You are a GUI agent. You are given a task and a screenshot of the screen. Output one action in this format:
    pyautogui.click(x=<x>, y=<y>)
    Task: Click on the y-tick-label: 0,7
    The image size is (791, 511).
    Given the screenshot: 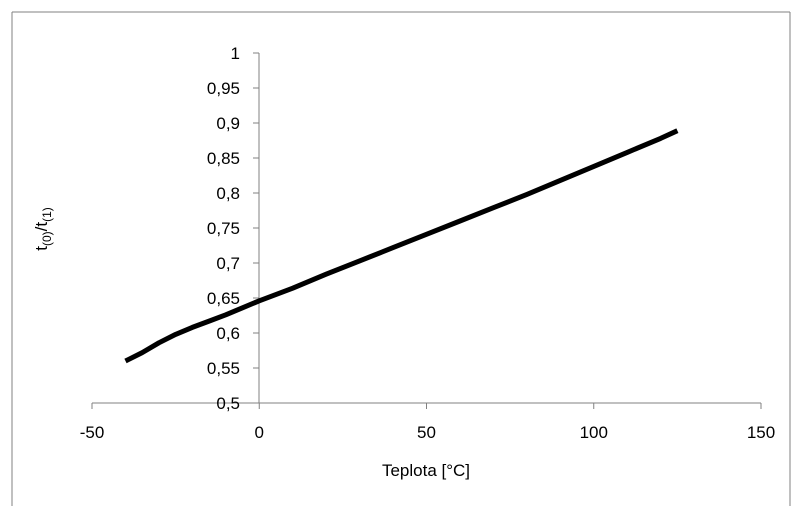 What is the action you would take?
    pyautogui.click(x=228, y=263)
    